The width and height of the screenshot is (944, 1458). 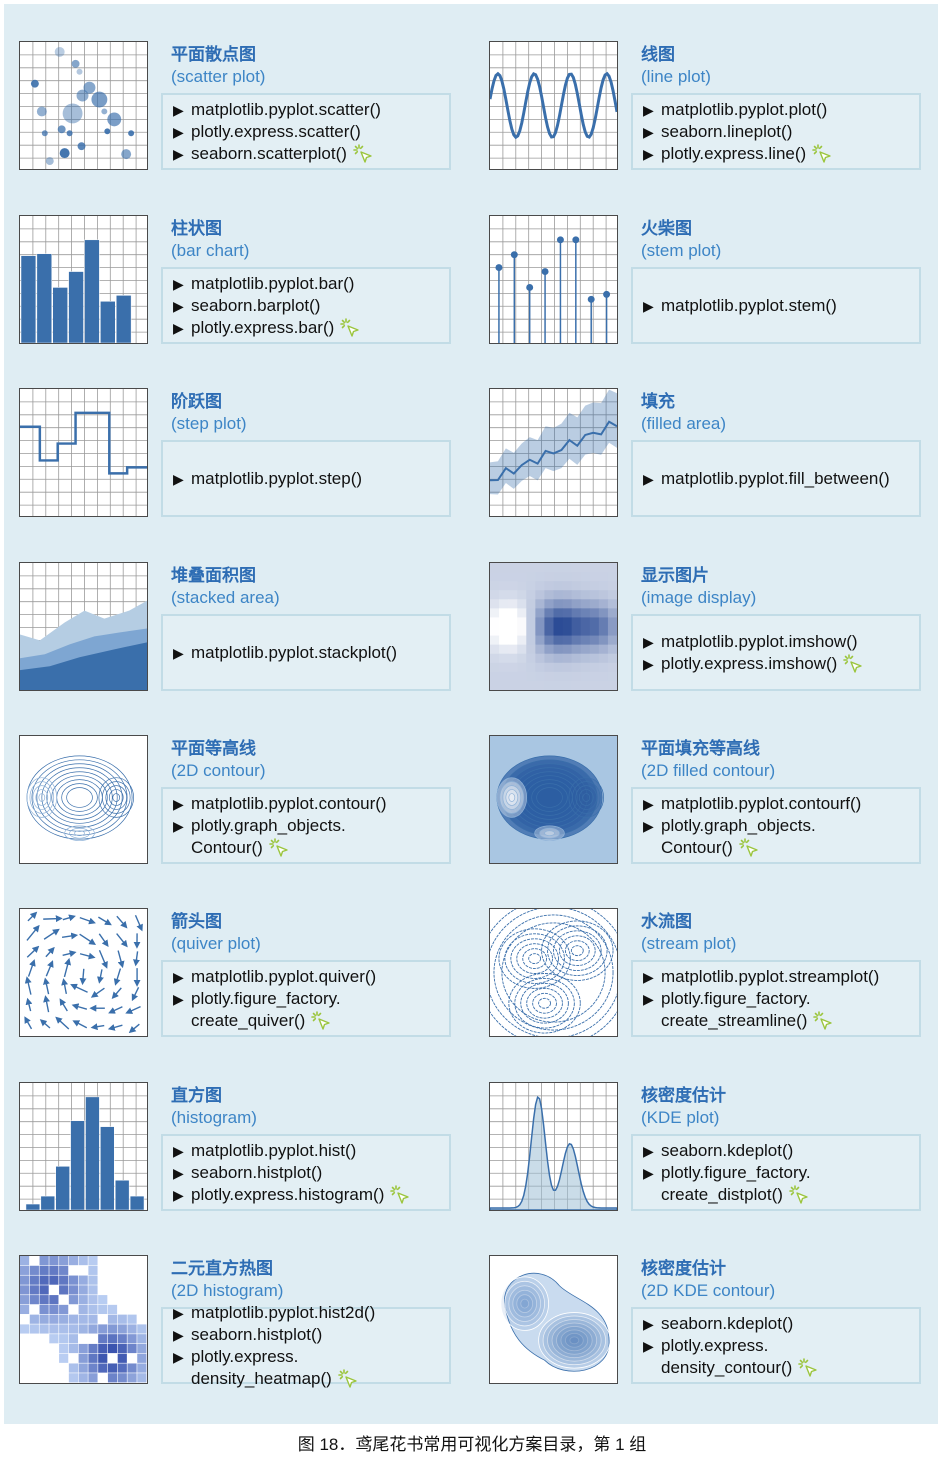 I want to click on function-item: ▶ seaborn.barplot(), so click(x=311, y=306).